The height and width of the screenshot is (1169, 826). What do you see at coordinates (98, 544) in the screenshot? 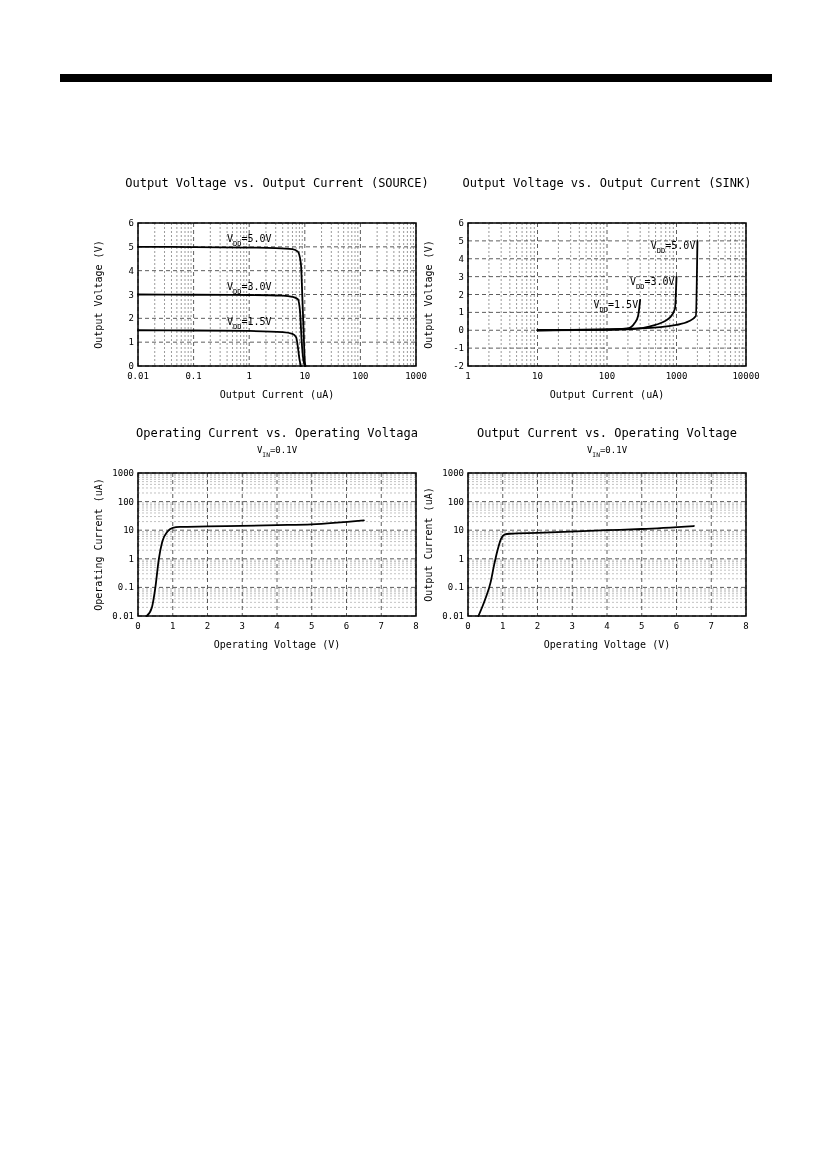
I see `y-axis-title: Operating Current (uA)` at bounding box center [98, 544].